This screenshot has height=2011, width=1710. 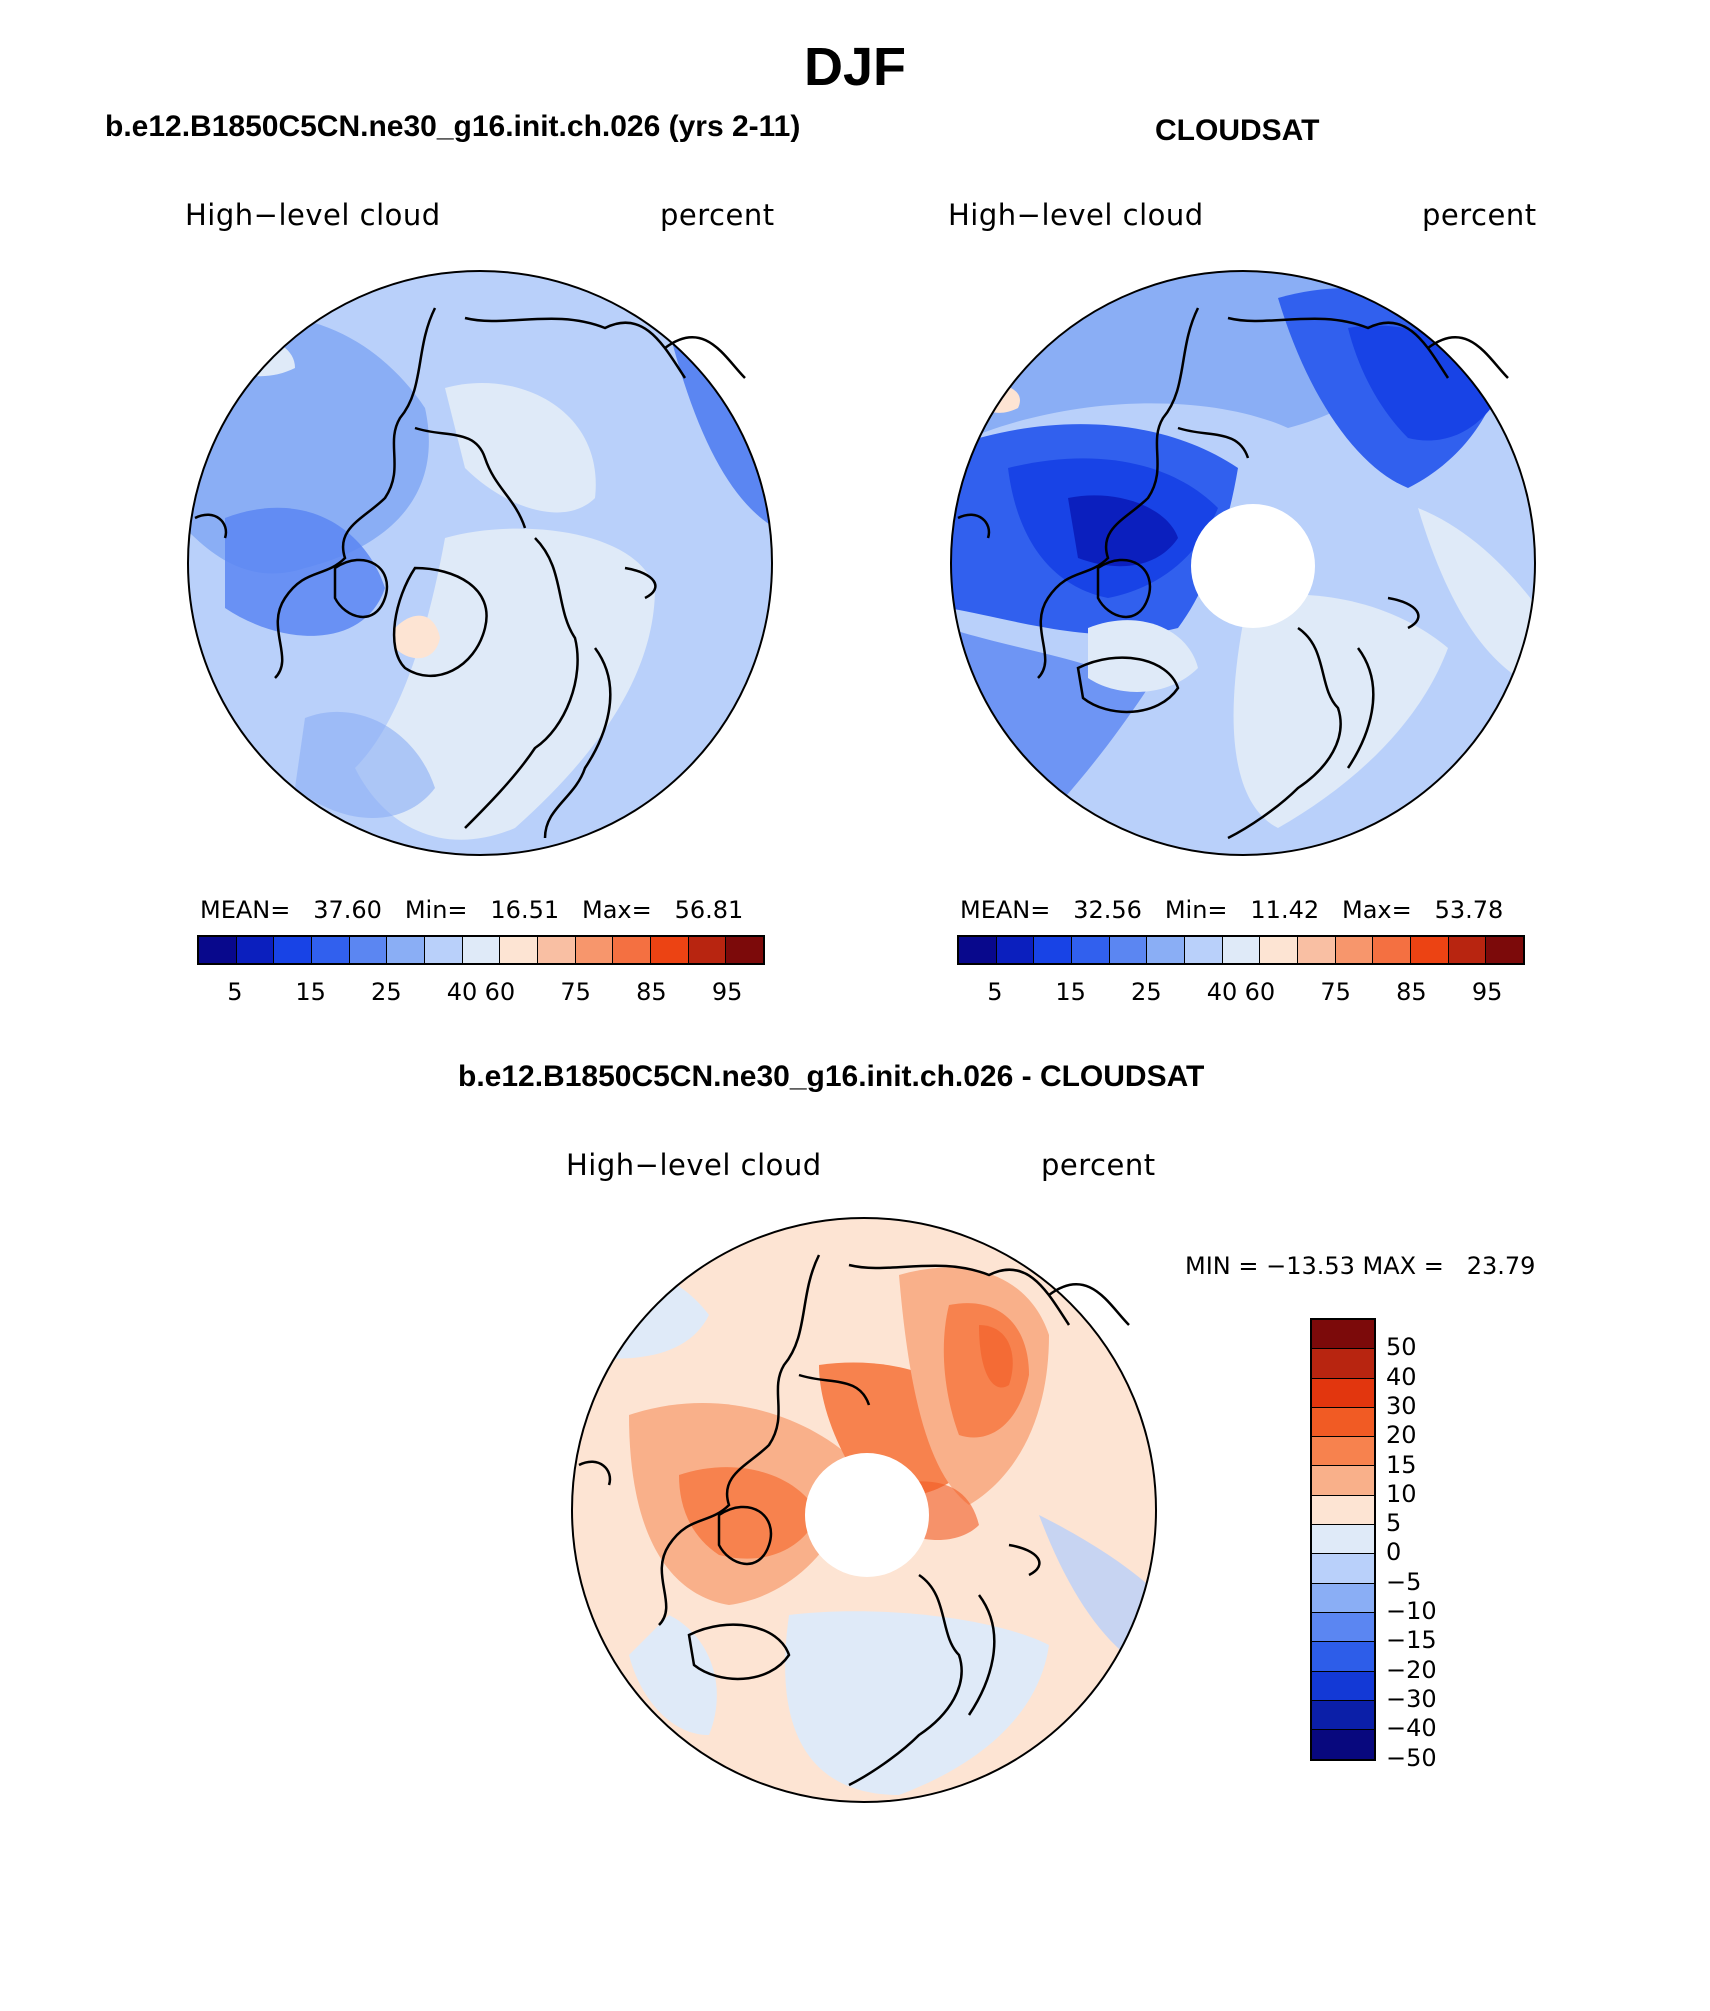 I want to click on colorbar-tick-label: −5, so click(x=1404, y=1581).